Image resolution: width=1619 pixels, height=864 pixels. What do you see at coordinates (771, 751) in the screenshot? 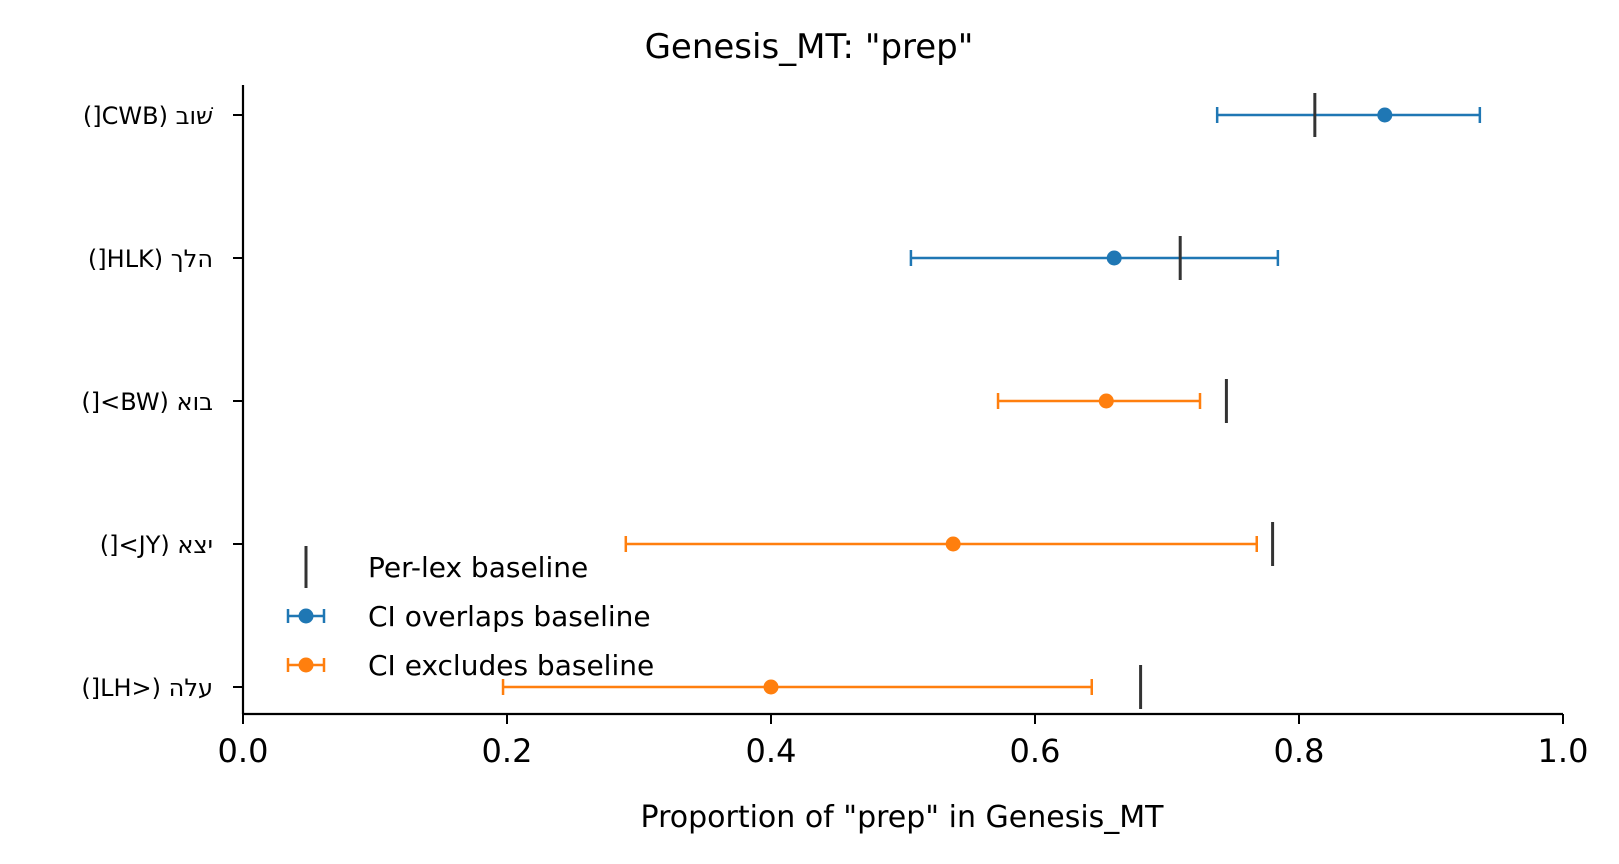
I see `x-tick-label: 0.4` at bounding box center [771, 751].